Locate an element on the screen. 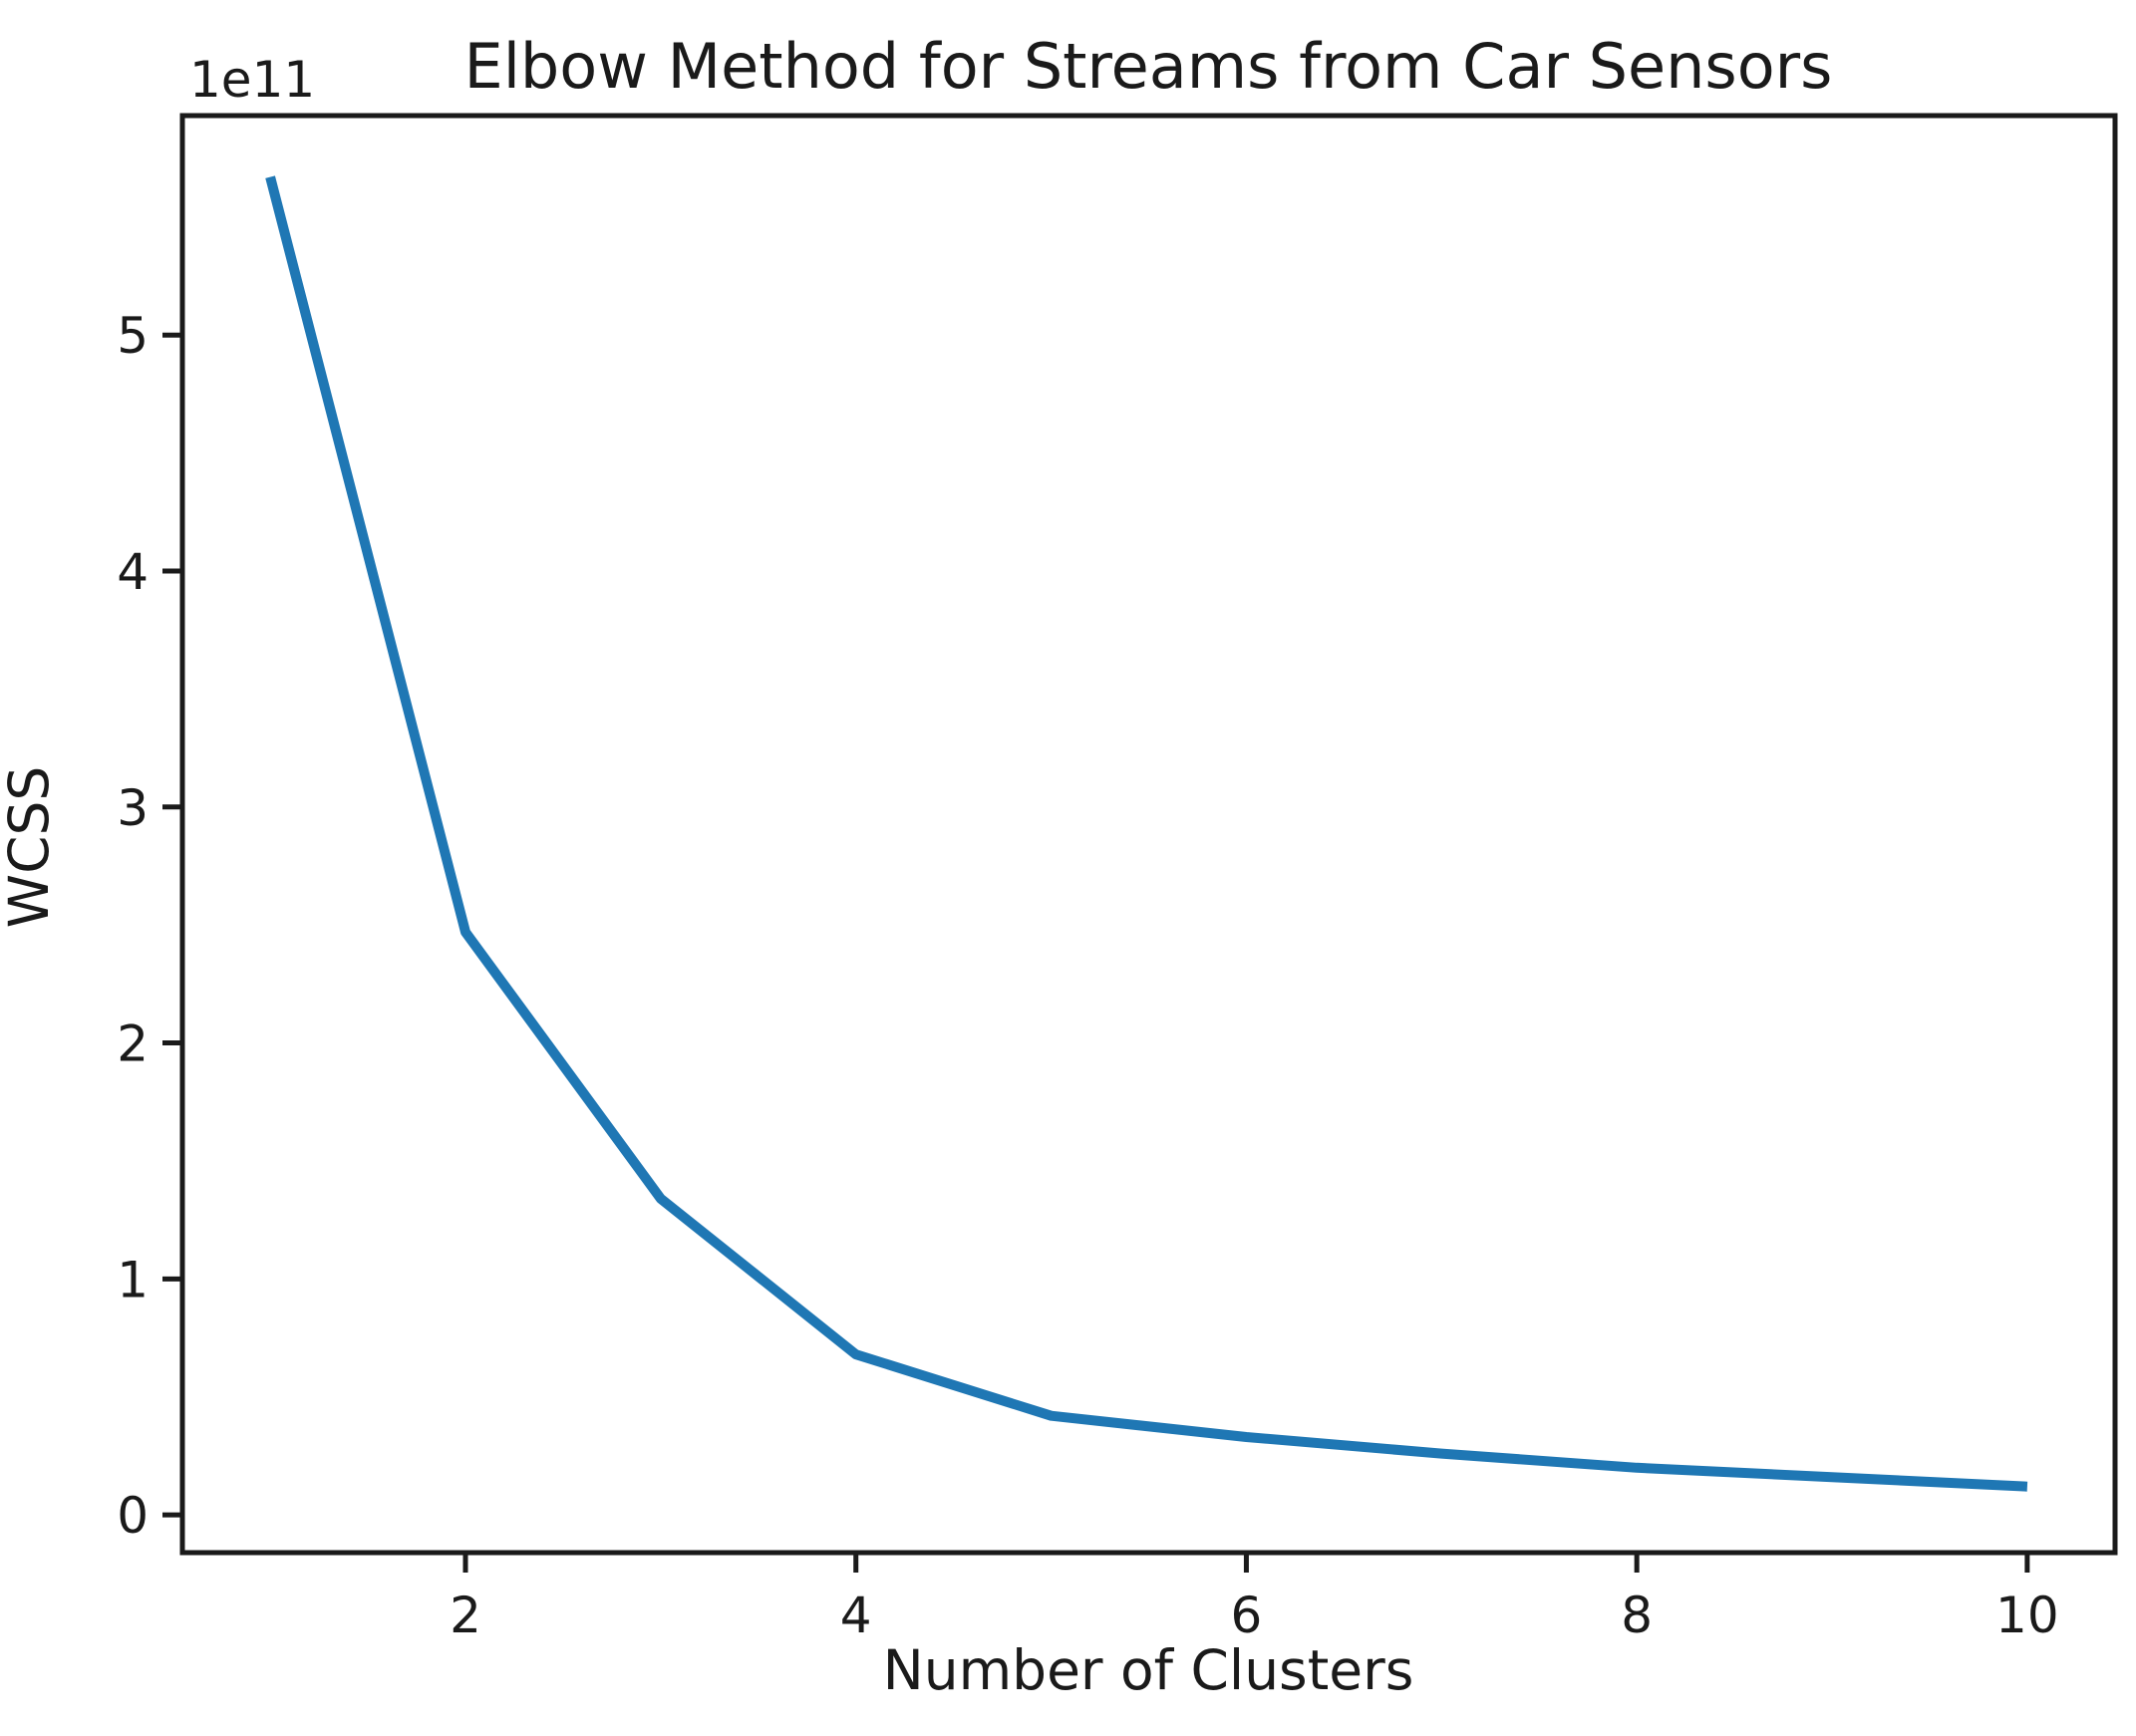 The width and height of the screenshot is (2136, 1736). y-tick-label: 4 is located at coordinates (133, 572).